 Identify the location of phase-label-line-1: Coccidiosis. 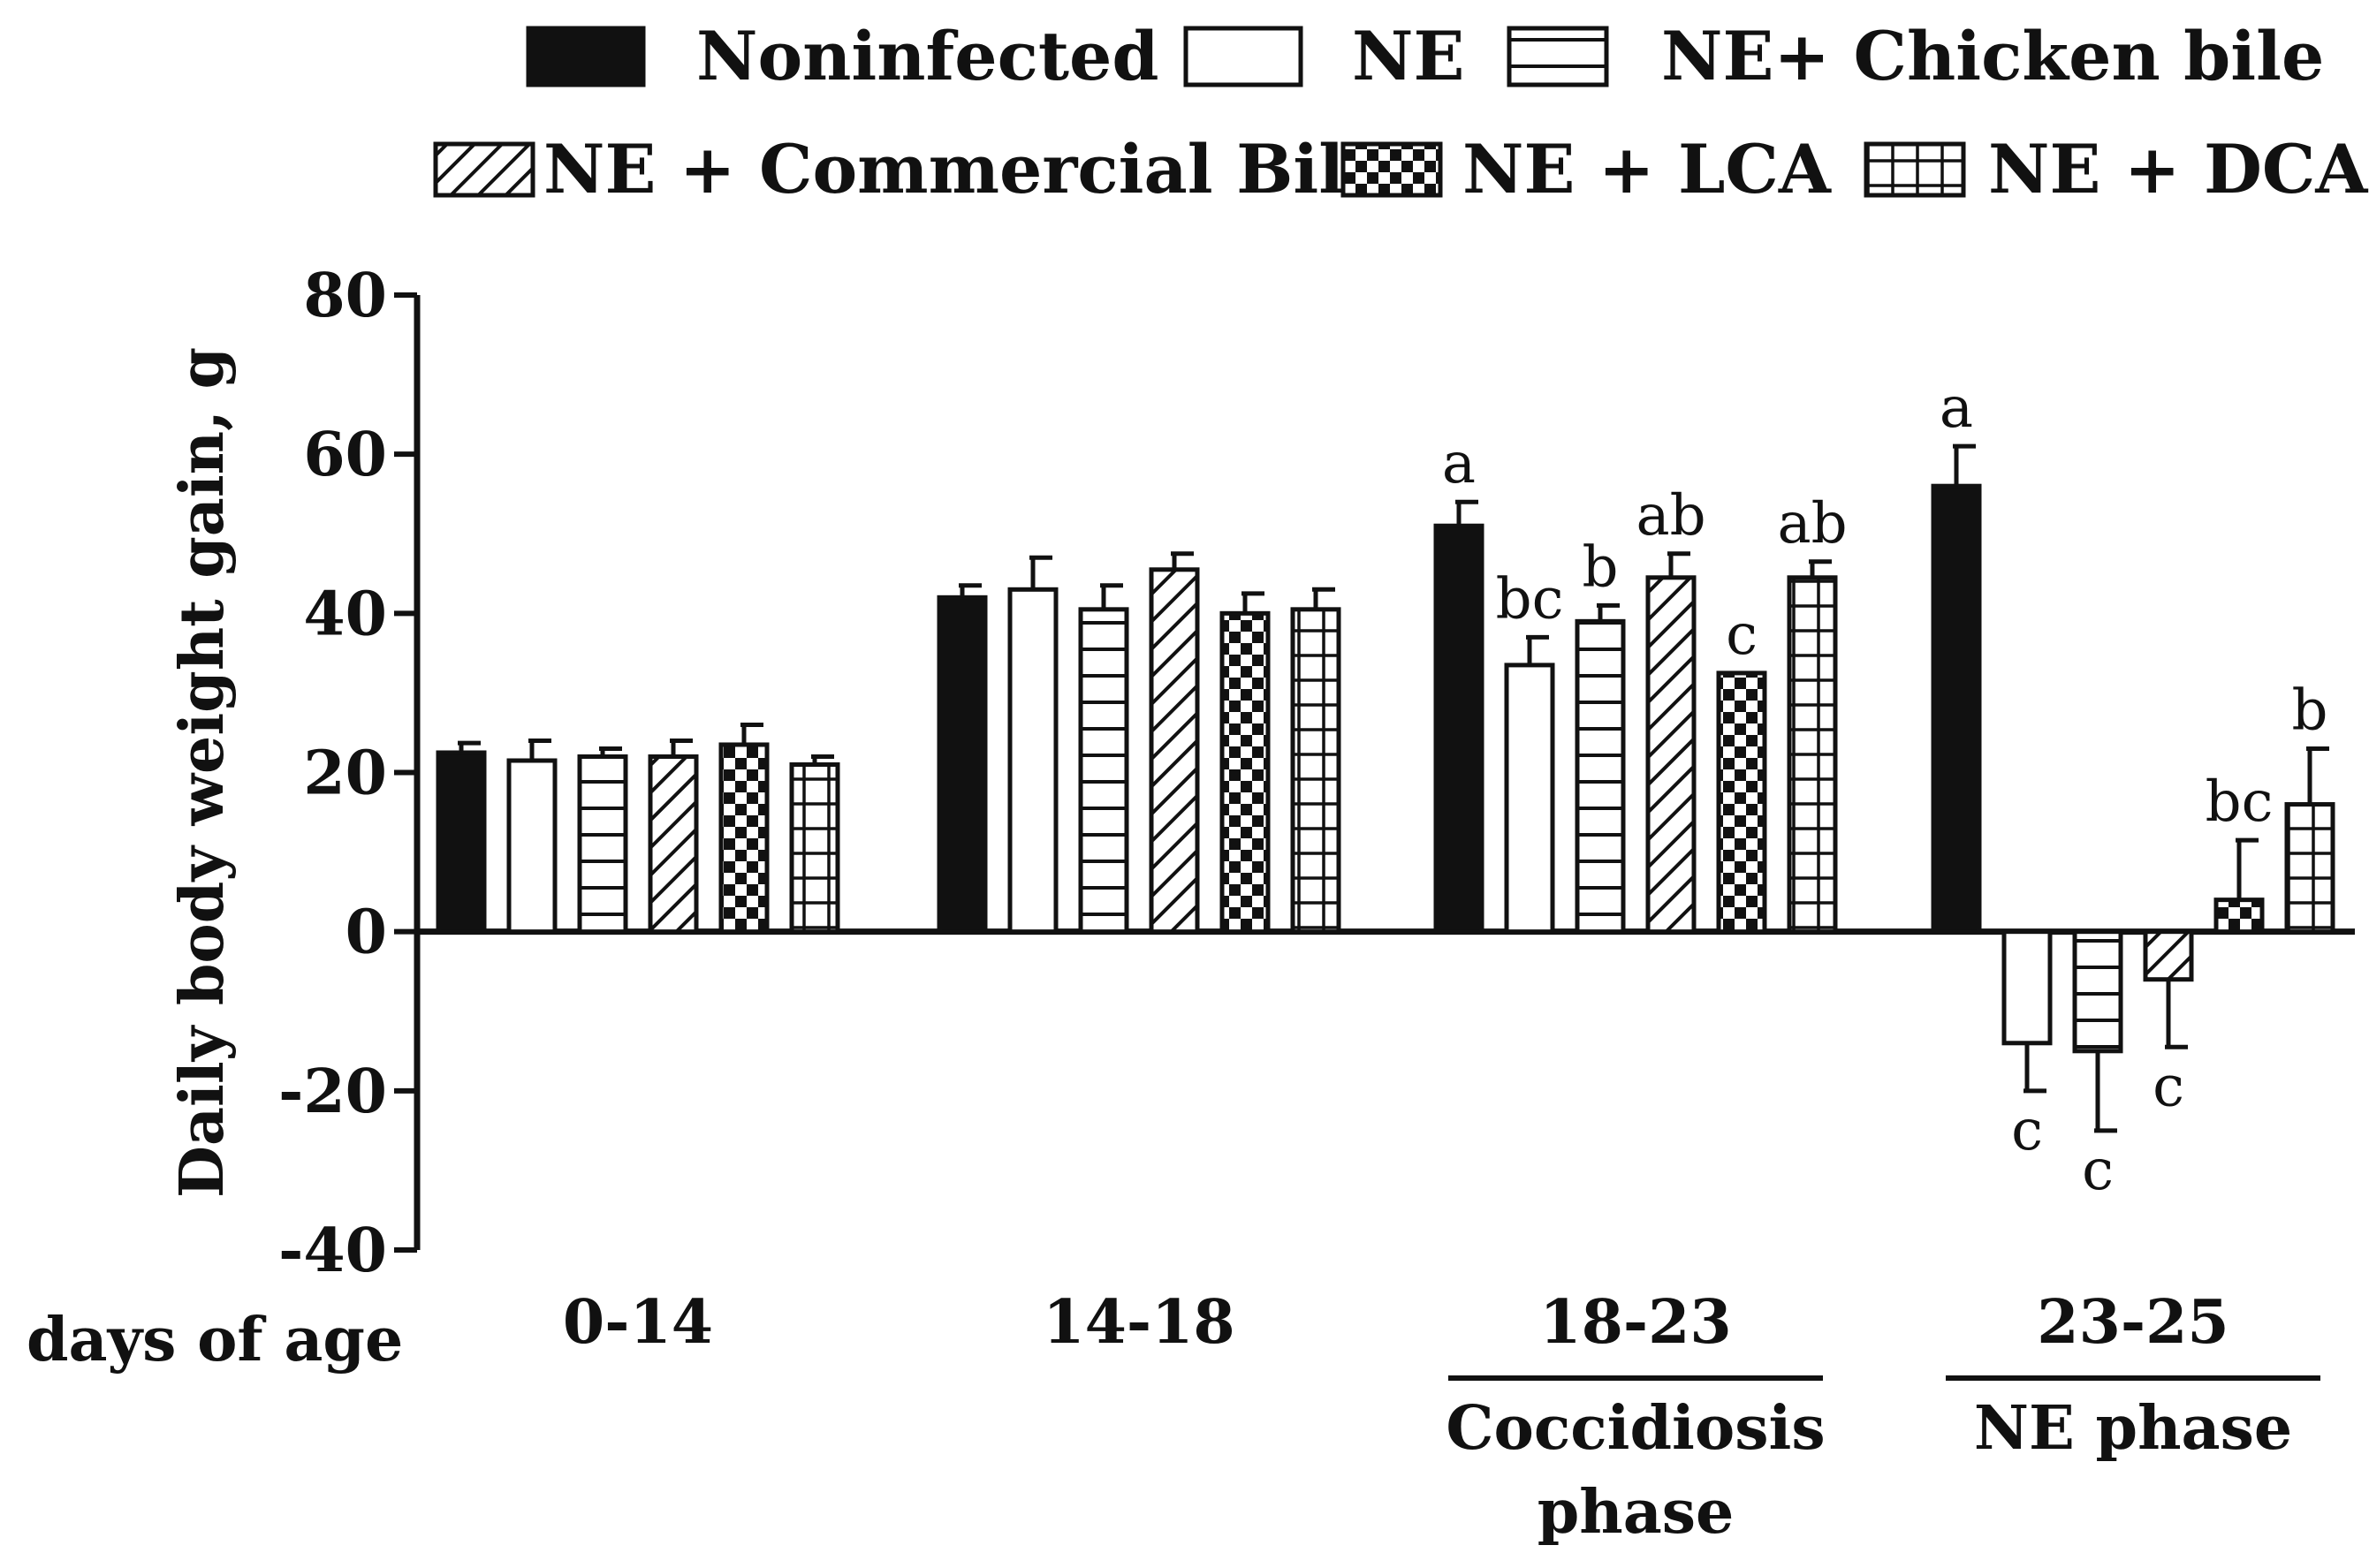
(1635, 1428).